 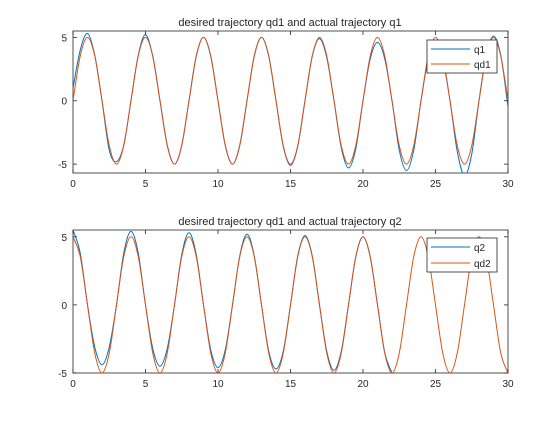 What do you see at coordinates (482, 264) in the screenshot?
I see `legend-label-qd2: qd2` at bounding box center [482, 264].